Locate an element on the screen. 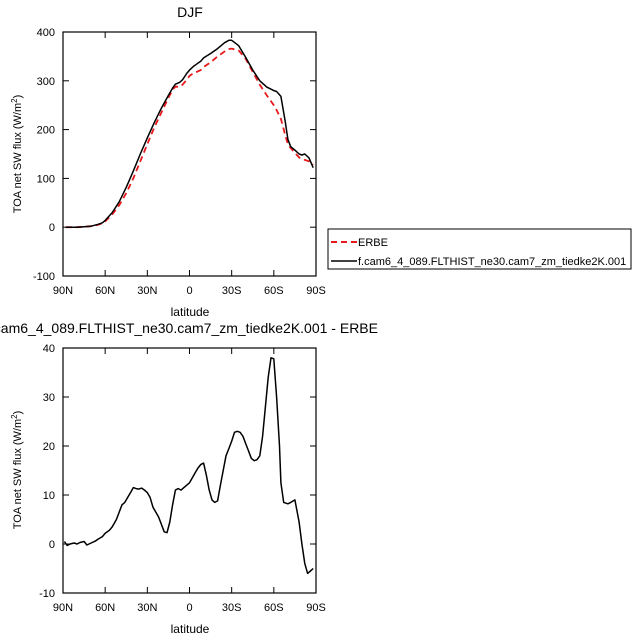  bottom-x-axis-label: latitude is located at coordinates (190, 629).